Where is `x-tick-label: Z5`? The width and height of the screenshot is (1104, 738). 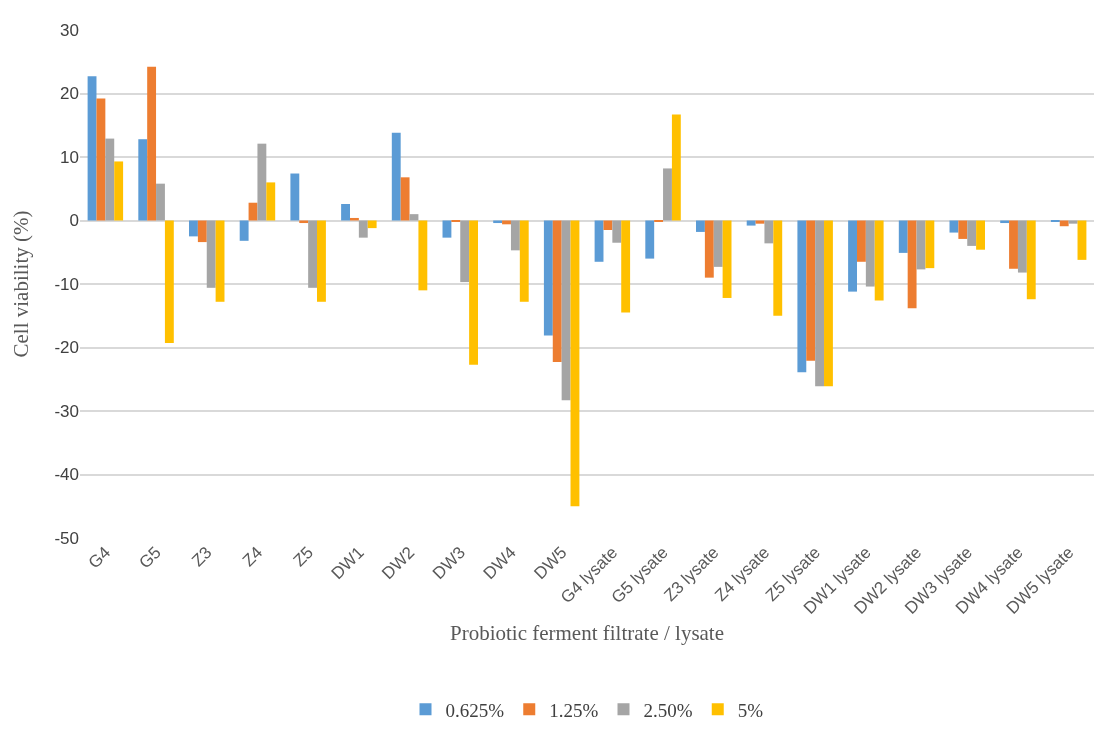 x-tick-label: Z5 is located at coordinates (303, 556).